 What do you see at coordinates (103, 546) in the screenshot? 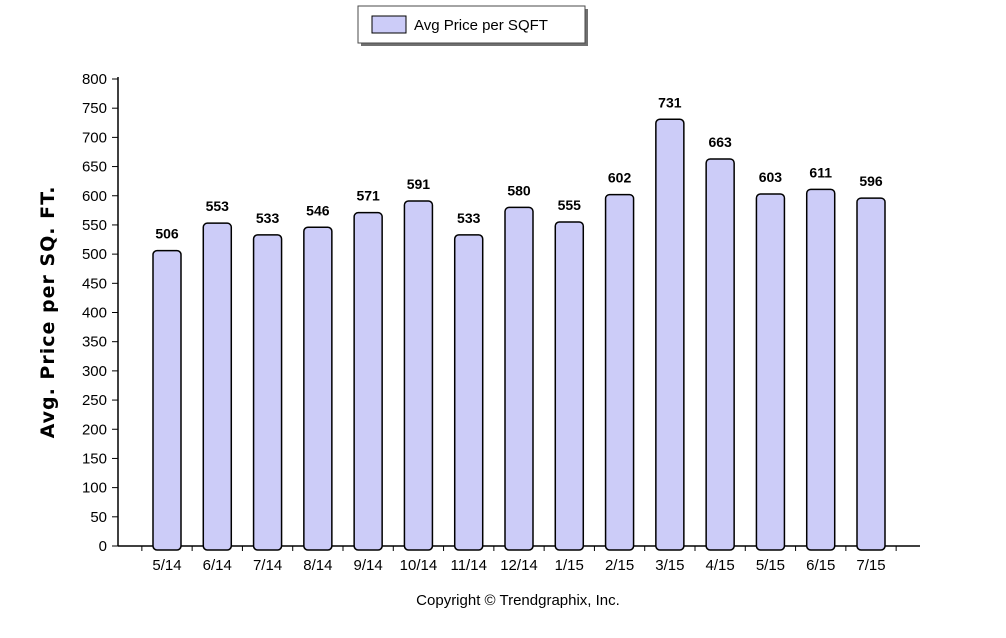
I see `y-tick-label: 0` at bounding box center [103, 546].